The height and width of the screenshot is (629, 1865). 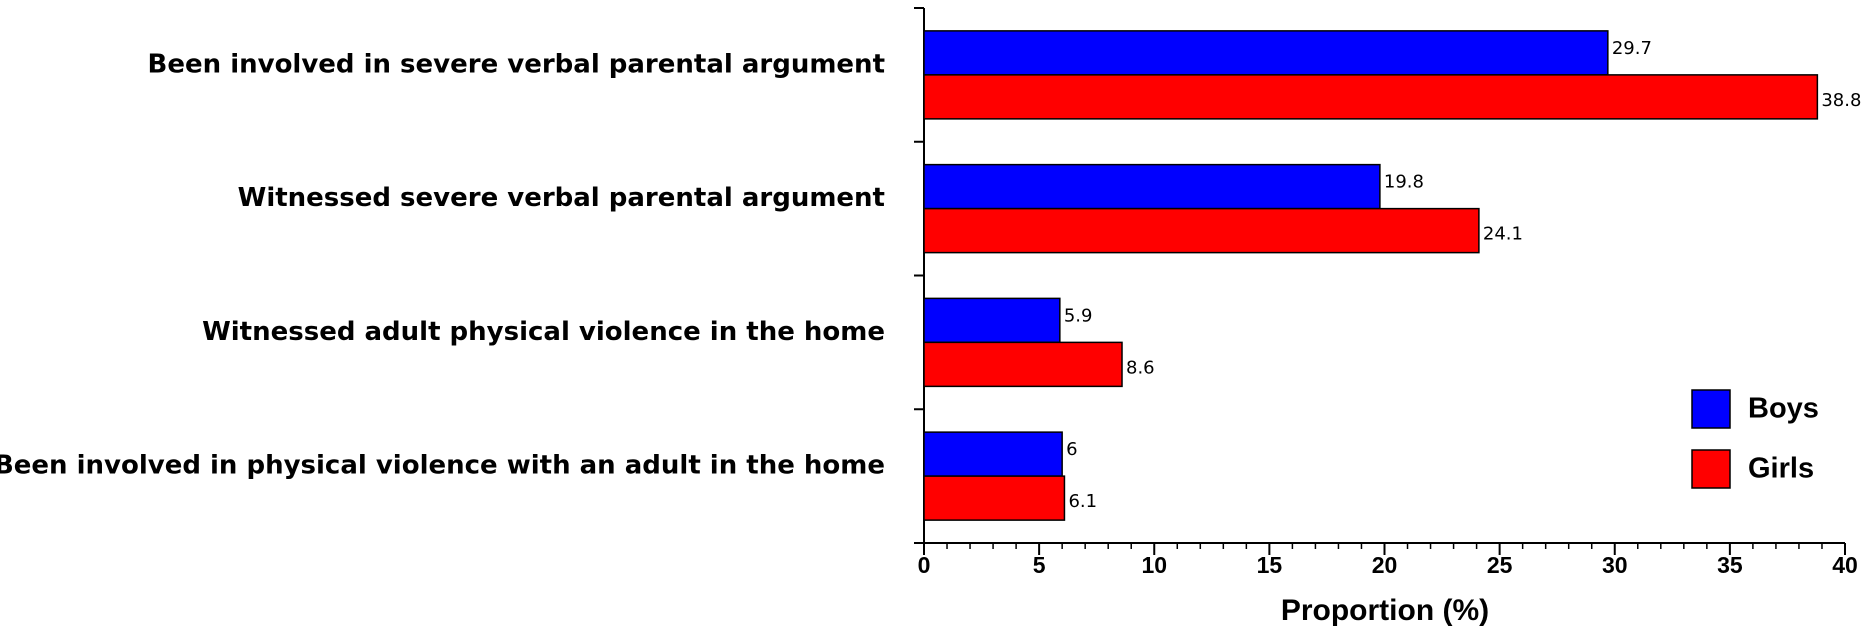 I want to click on data-label: 19.8, so click(x=1404, y=182).